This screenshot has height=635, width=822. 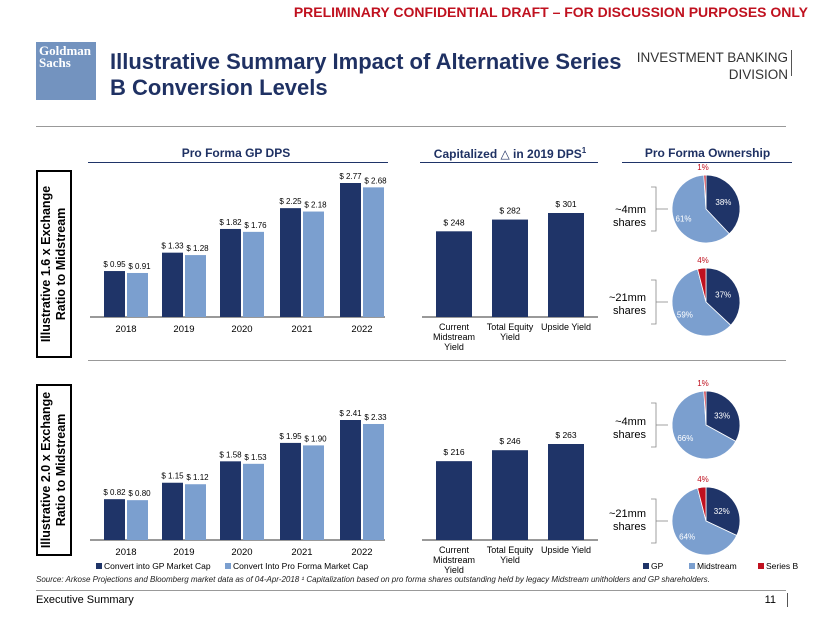 What do you see at coordinates (692, 566) in the screenshot?
I see `legend-swatch-midstream` at bounding box center [692, 566].